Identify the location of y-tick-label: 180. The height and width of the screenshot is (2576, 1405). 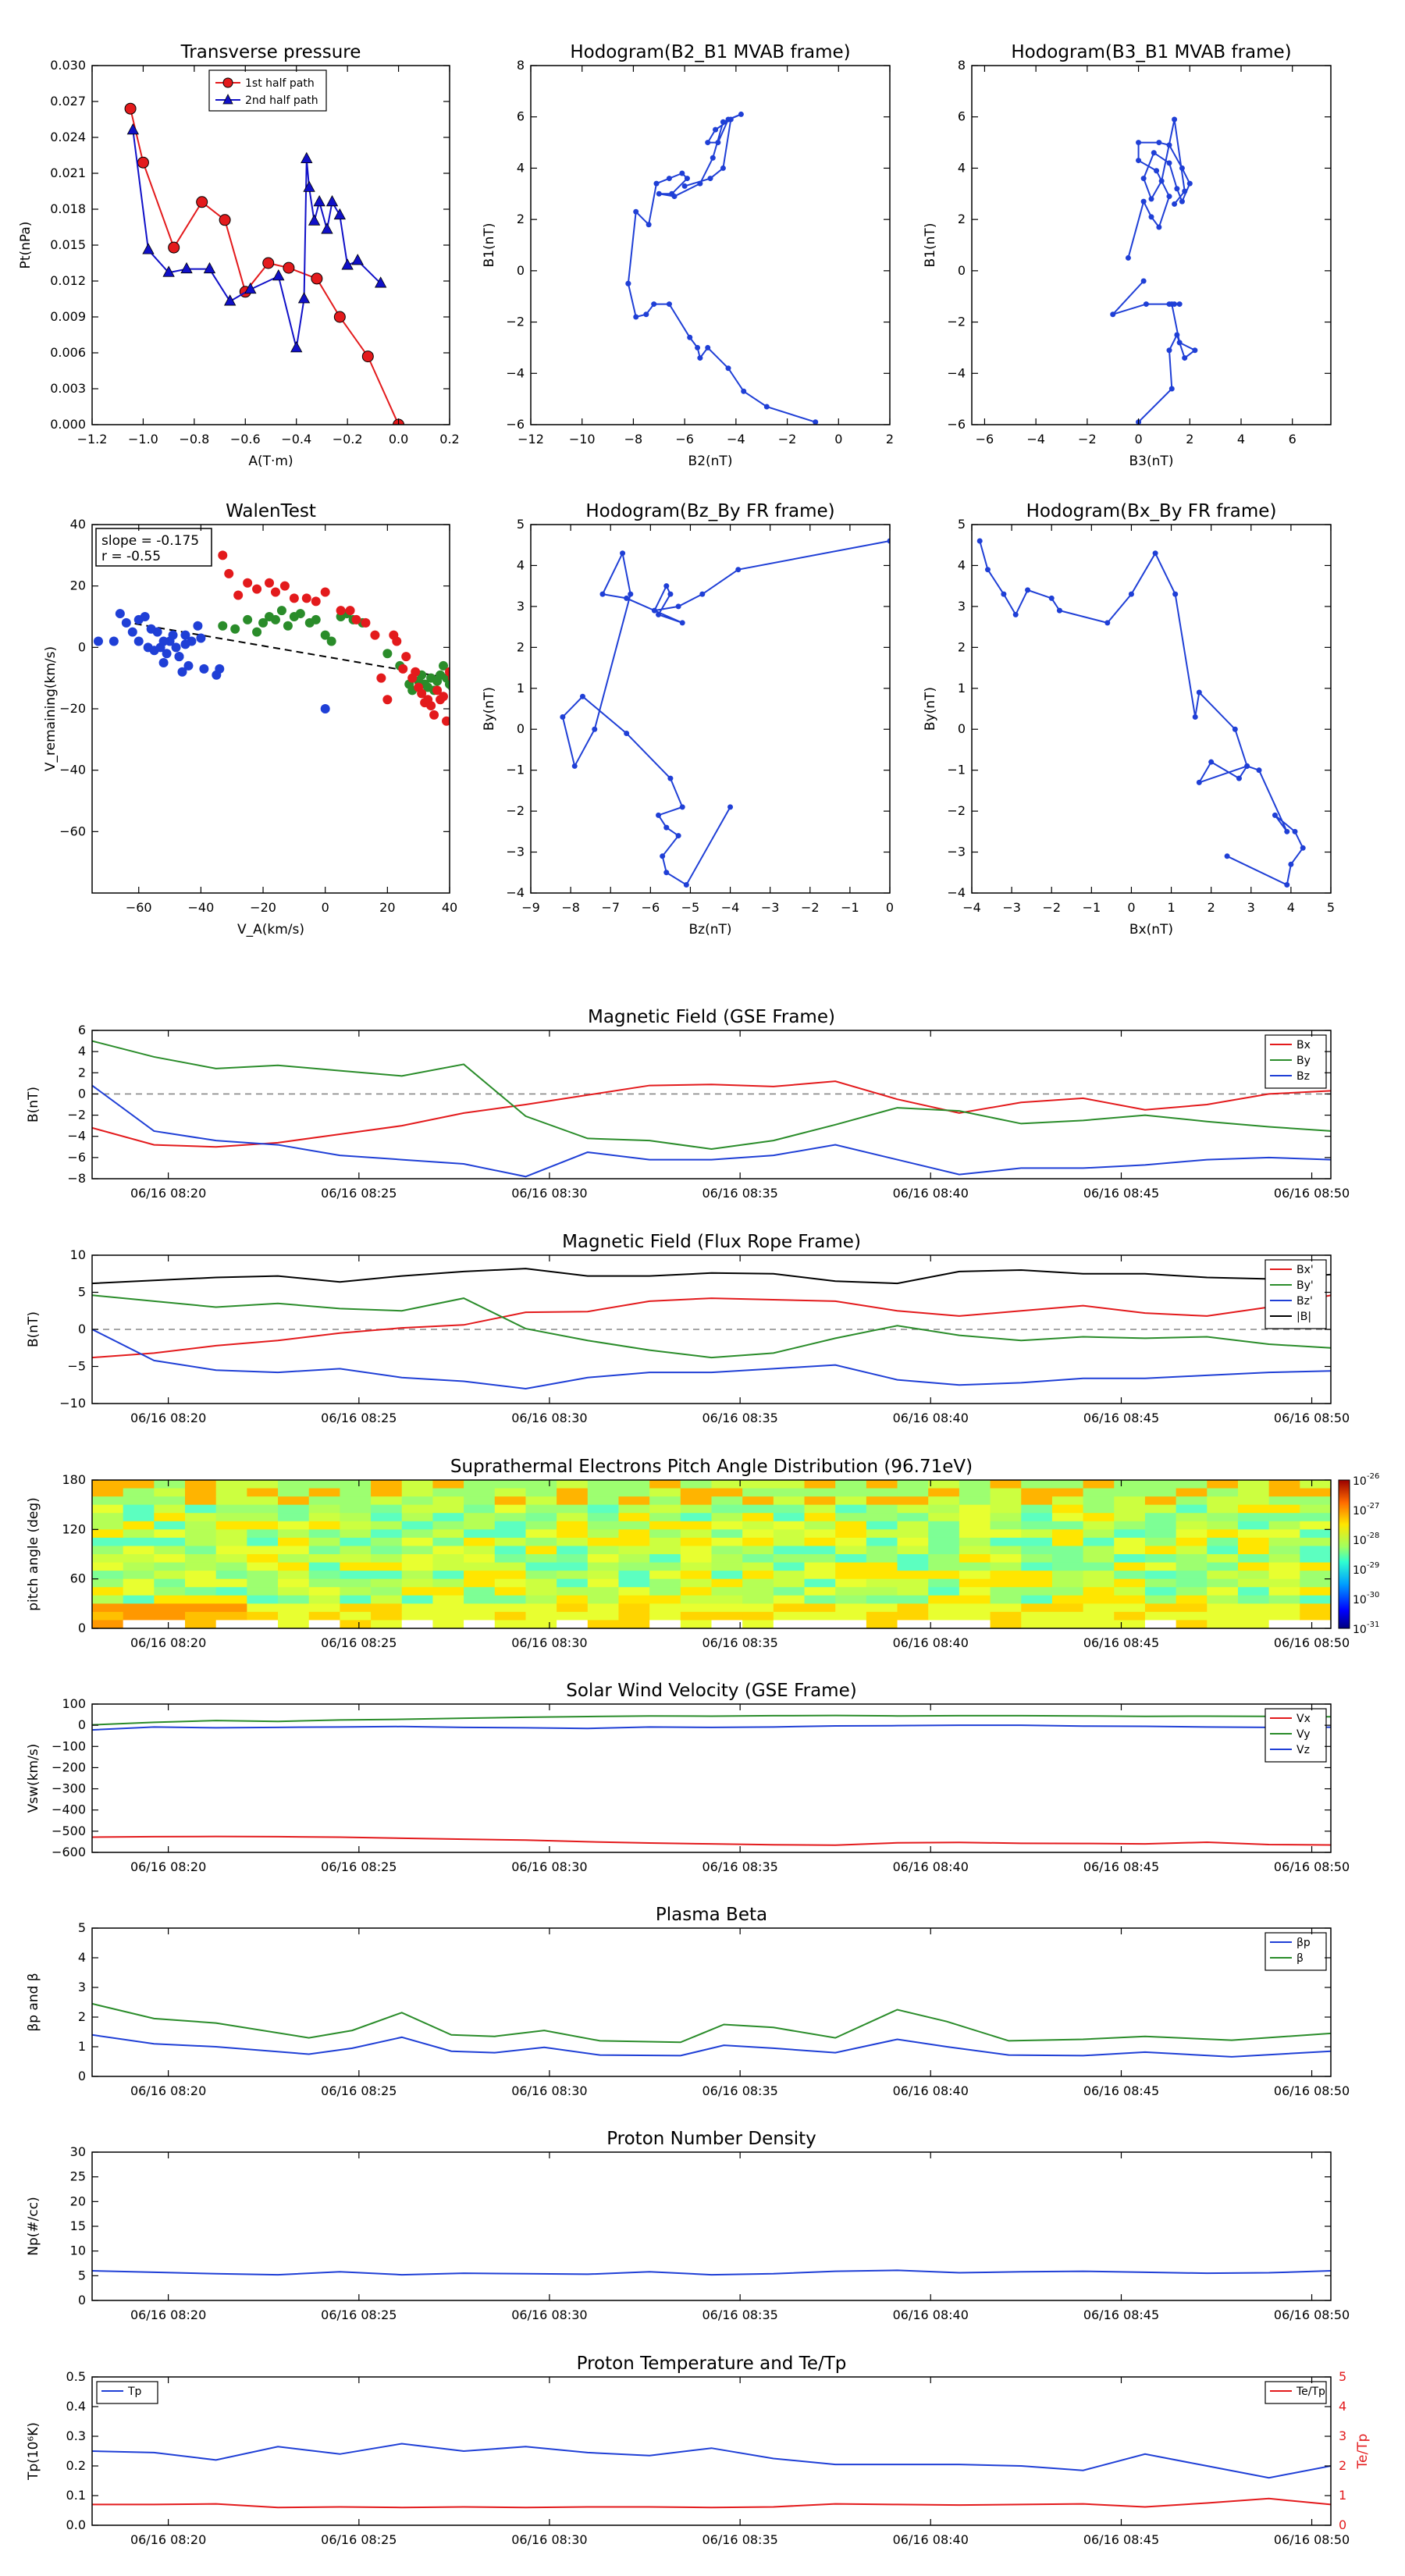
(74, 1479).